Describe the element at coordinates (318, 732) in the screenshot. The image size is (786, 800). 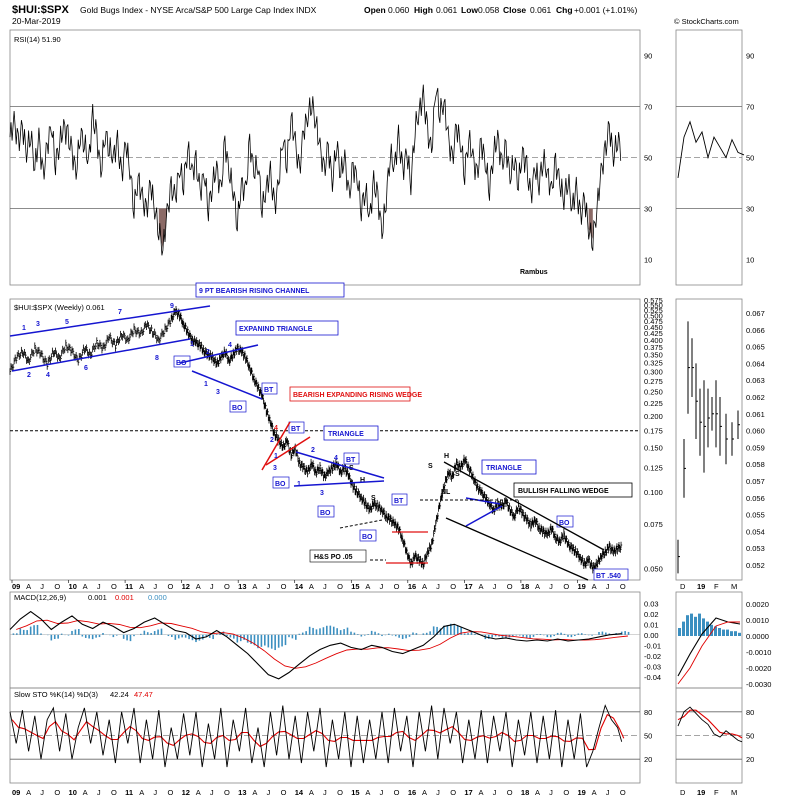
I see `sto-d-line` at that location.